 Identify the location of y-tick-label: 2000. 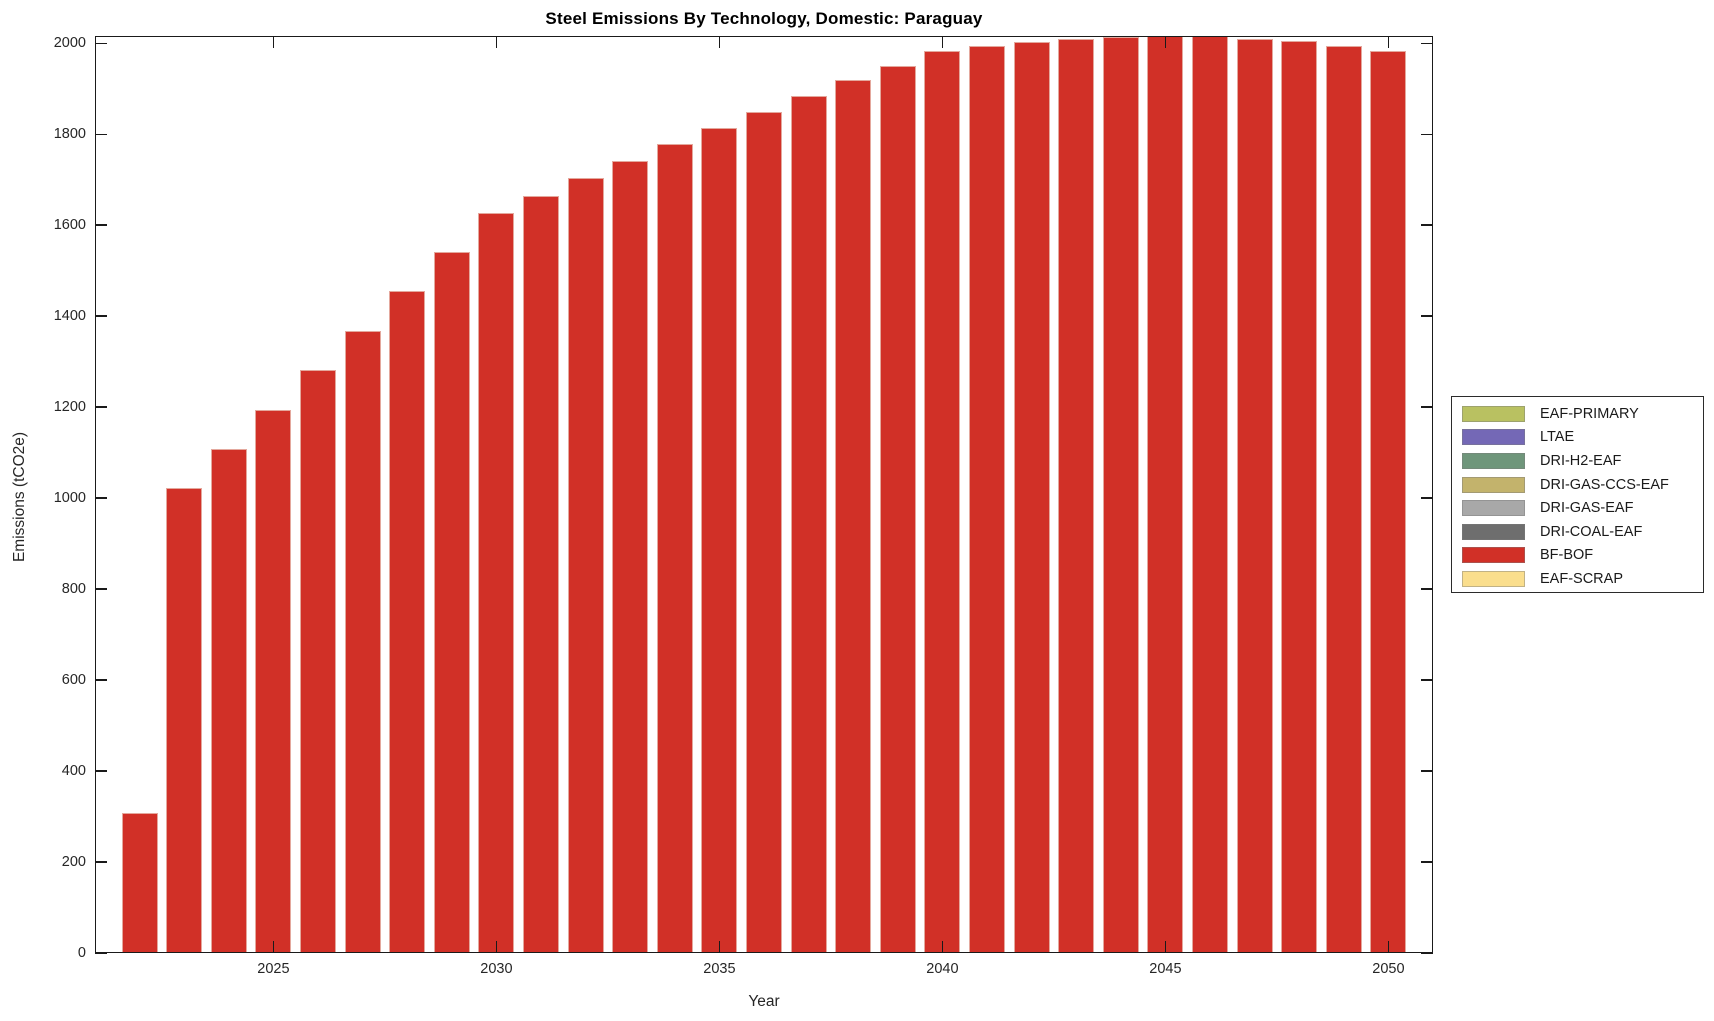
(69, 43).